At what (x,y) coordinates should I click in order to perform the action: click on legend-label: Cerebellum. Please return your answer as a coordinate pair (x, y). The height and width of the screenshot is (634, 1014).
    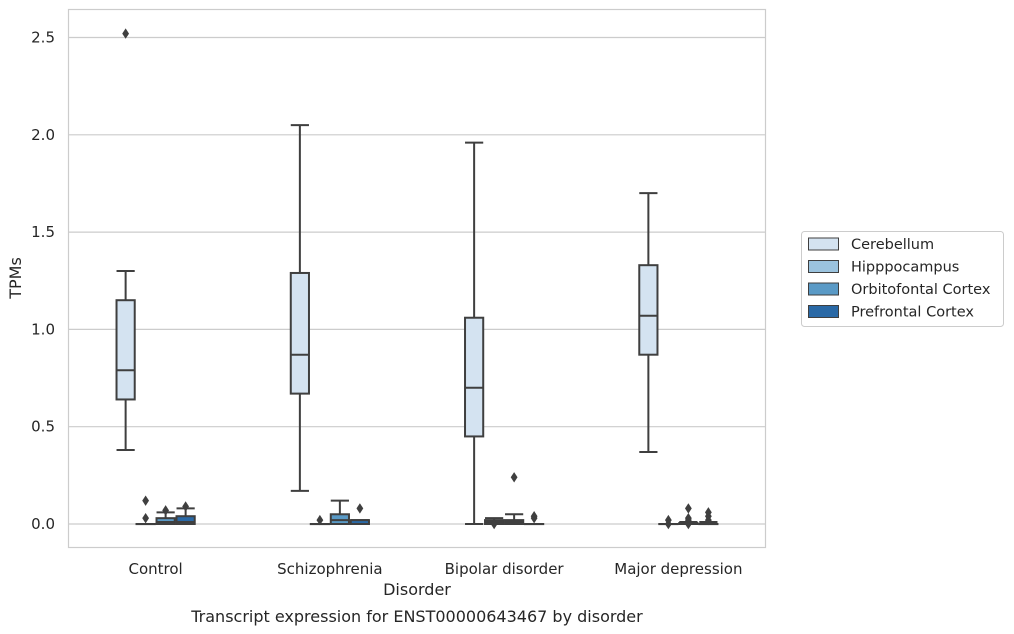
    Looking at the image, I should click on (892, 245).